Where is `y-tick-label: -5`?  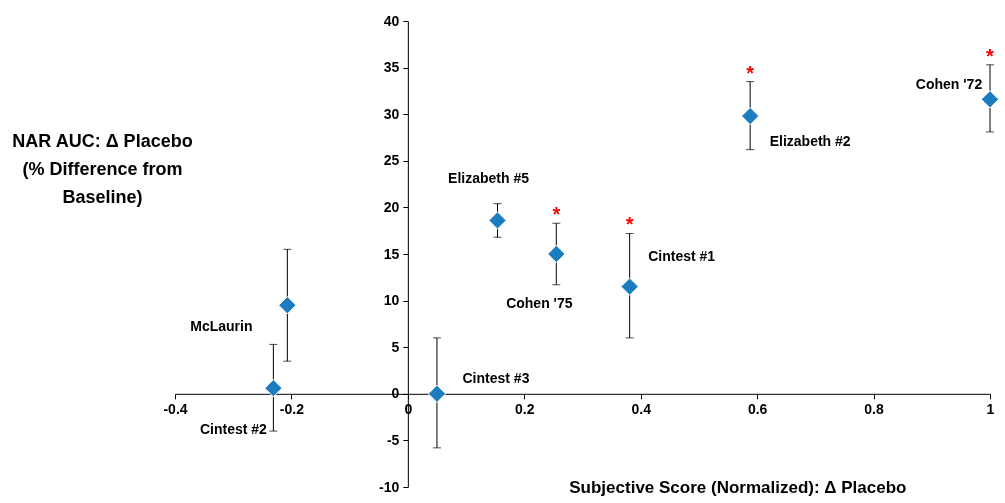
y-tick-label: -5 is located at coordinates (393, 439).